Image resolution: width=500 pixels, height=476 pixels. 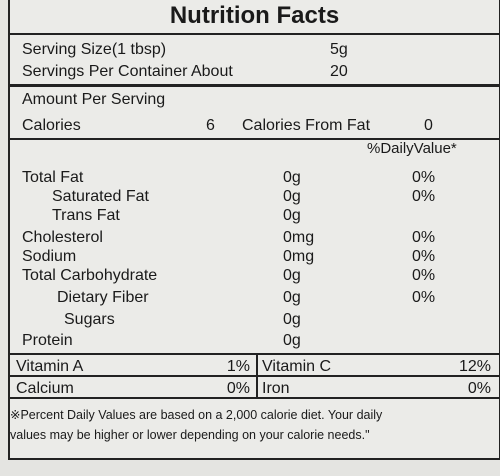 I want to click on vitamin-dv: 1%, so click(x=238, y=366).